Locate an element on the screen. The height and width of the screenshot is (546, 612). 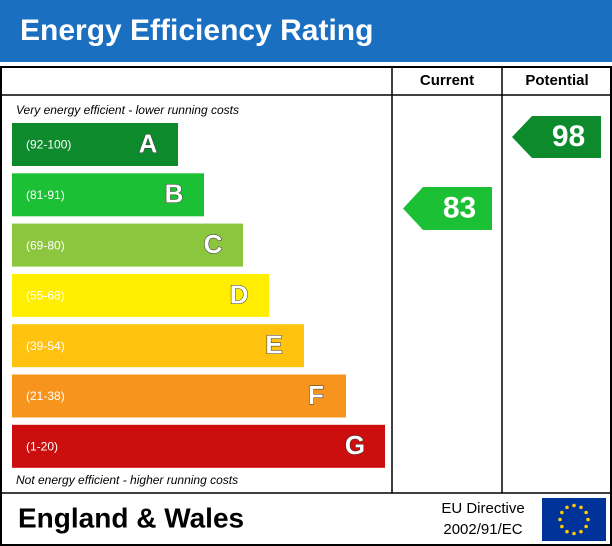
band-letter: C is located at coordinates (213, 244).